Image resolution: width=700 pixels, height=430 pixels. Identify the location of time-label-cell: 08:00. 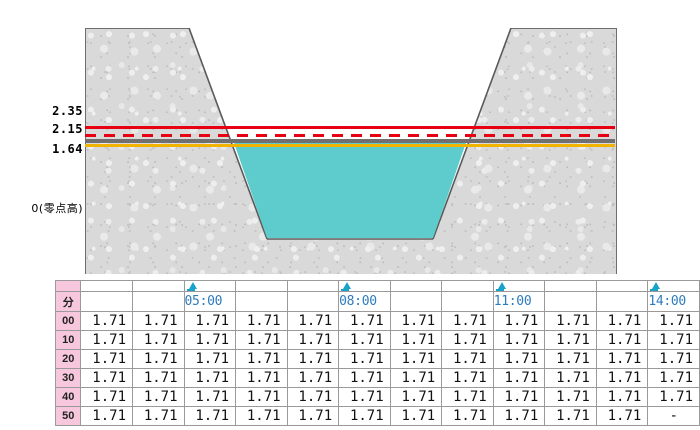
(364, 301).